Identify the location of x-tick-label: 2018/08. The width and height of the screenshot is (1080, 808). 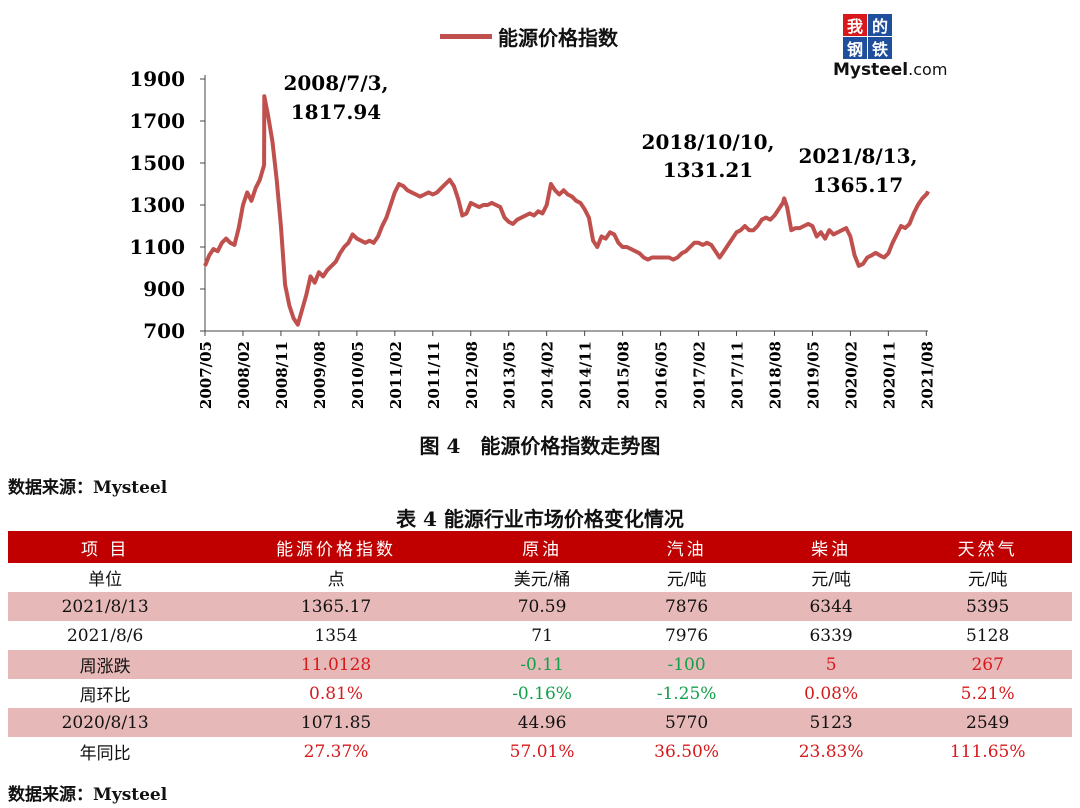
(775, 375).